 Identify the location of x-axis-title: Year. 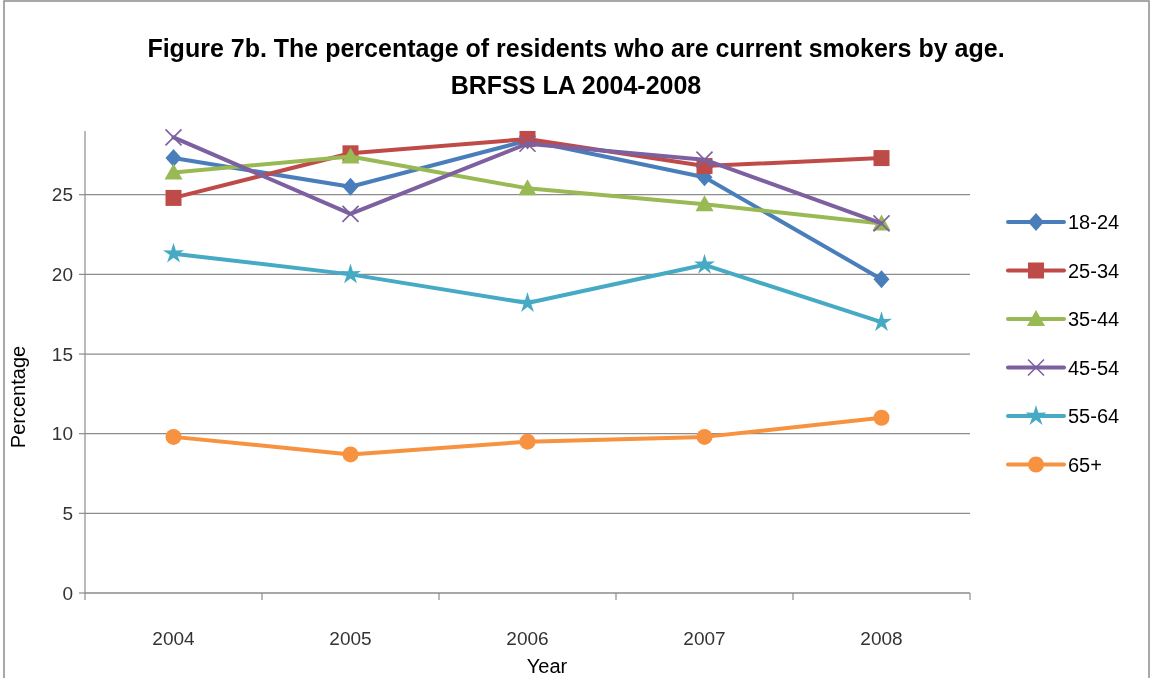
(547, 666).